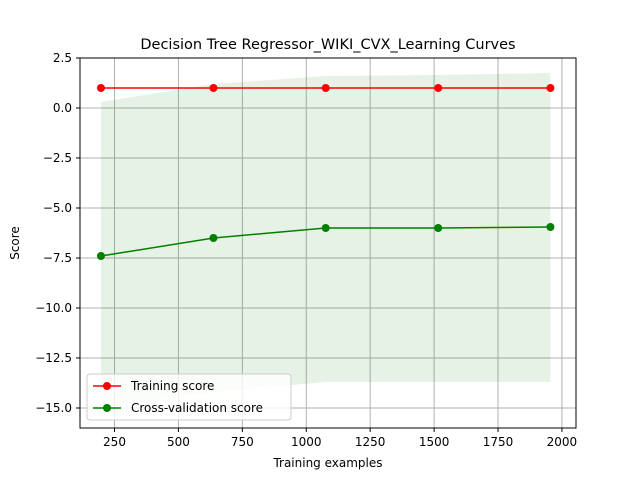  I want to click on x-tick-label: 500, so click(178, 442).